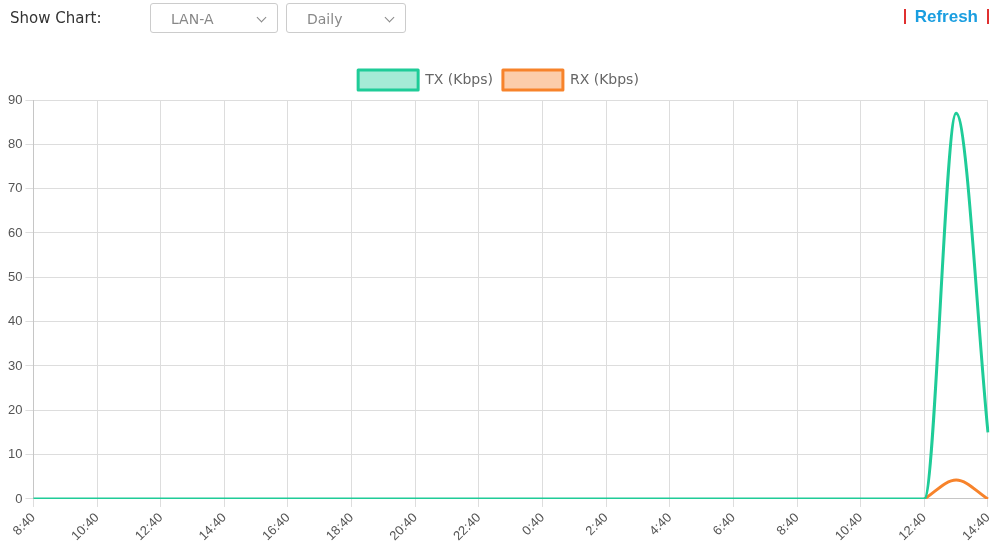 This screenshot has width=1002, height=547. Describe the element at coordinates (15, 321) in the screenshot. I see `y-tick-label: 40` at that location.